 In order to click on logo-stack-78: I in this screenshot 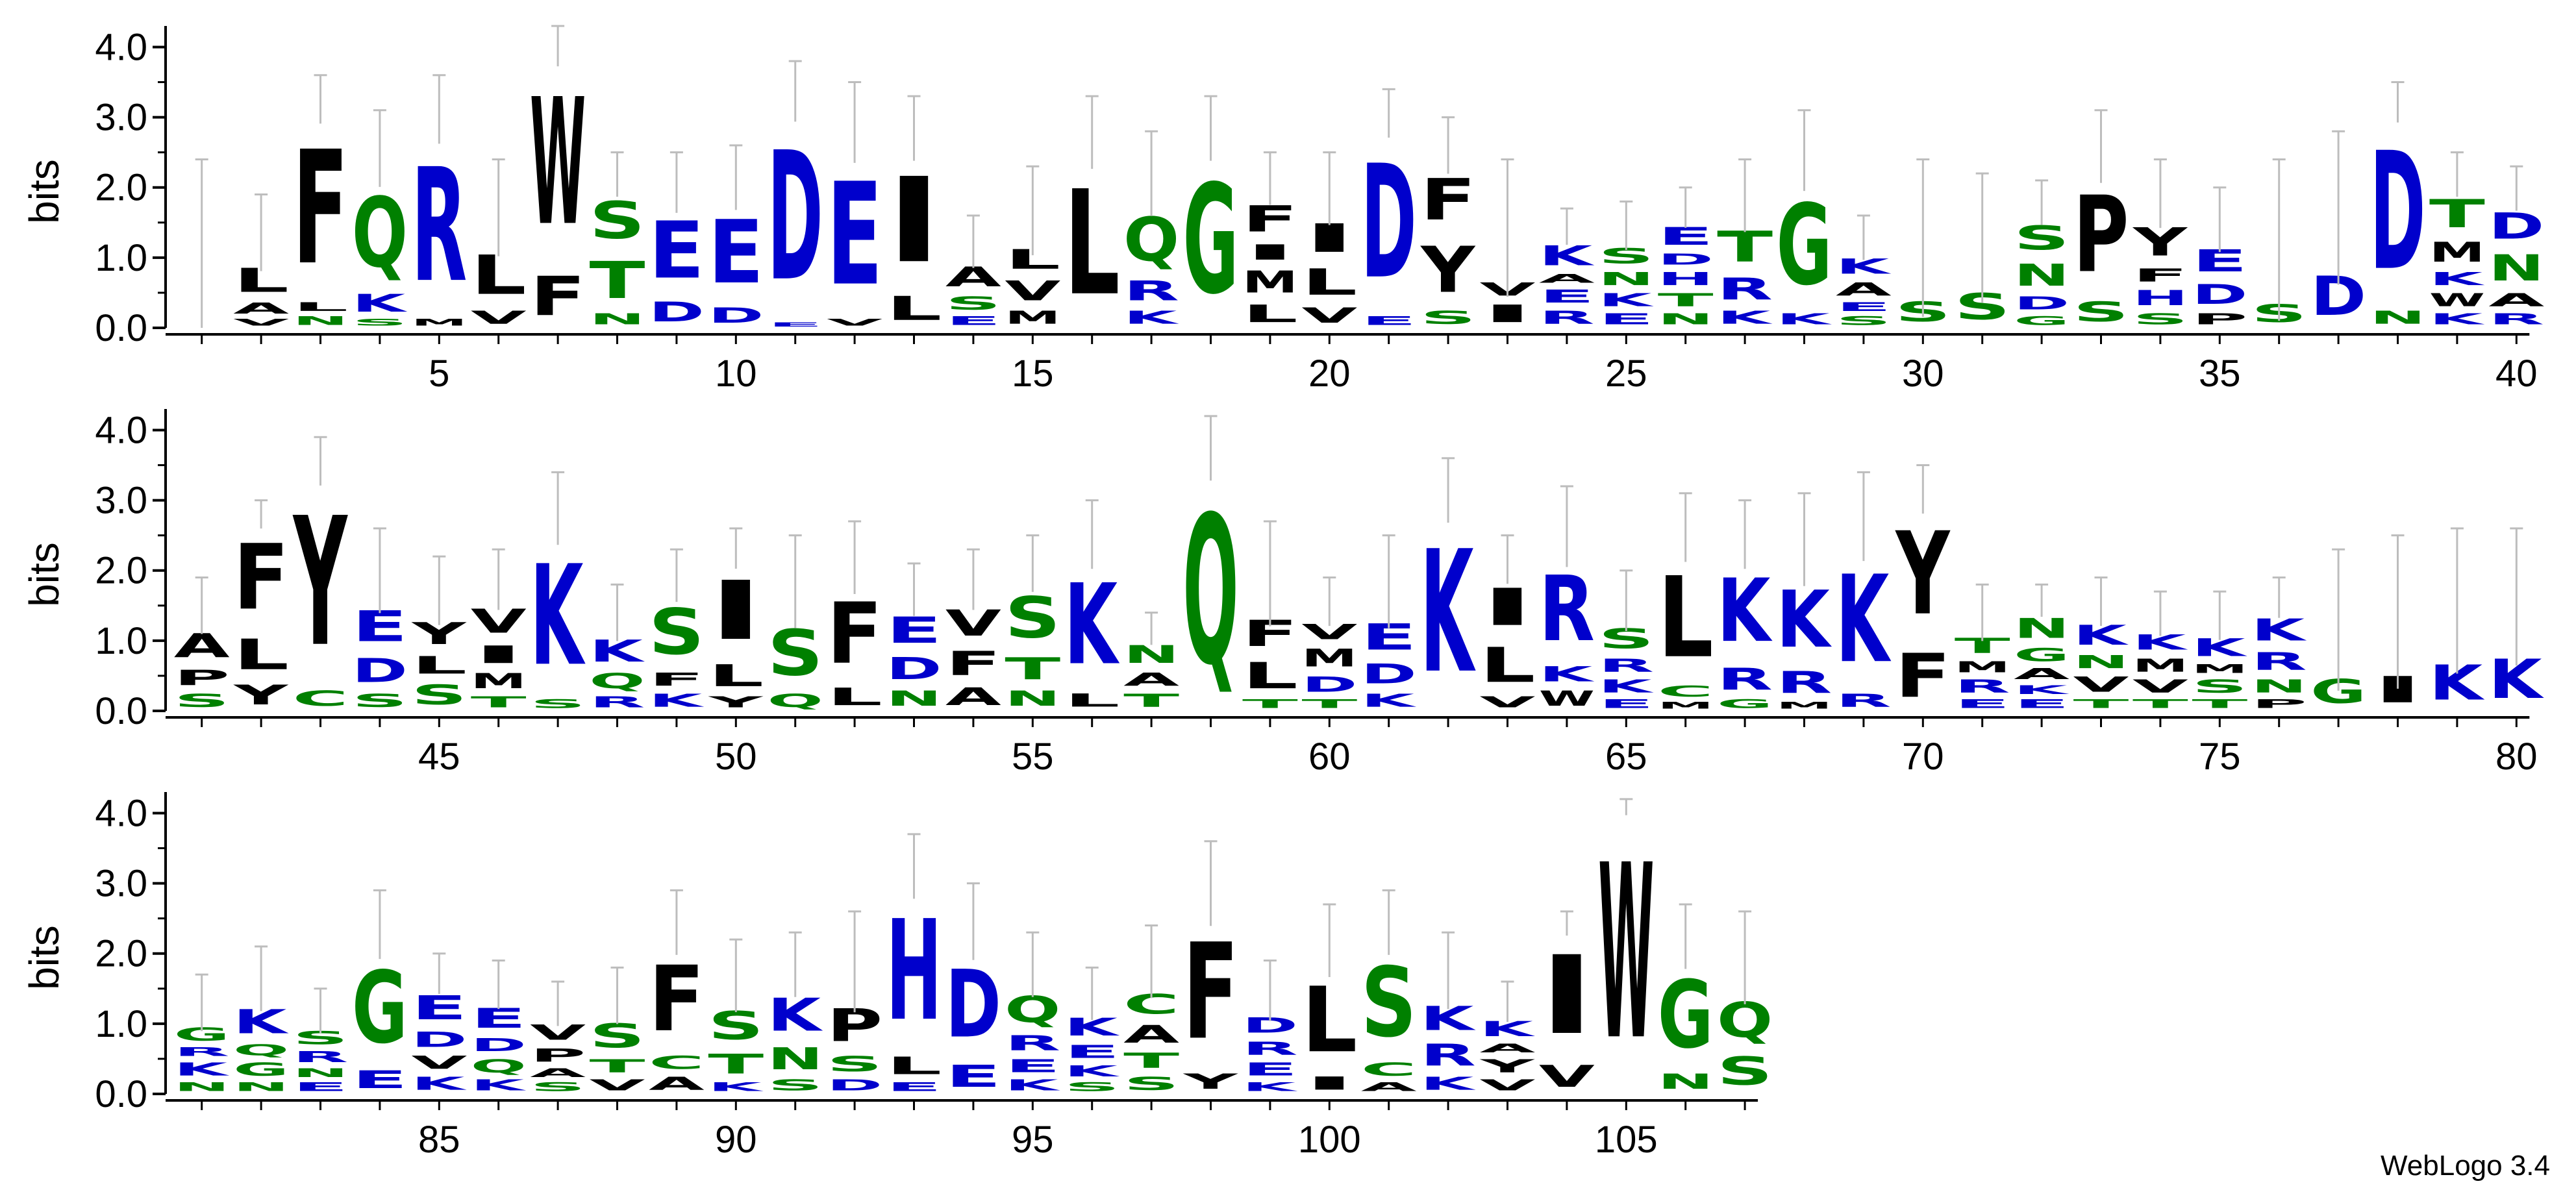, I will do `click(2397, 623)`.